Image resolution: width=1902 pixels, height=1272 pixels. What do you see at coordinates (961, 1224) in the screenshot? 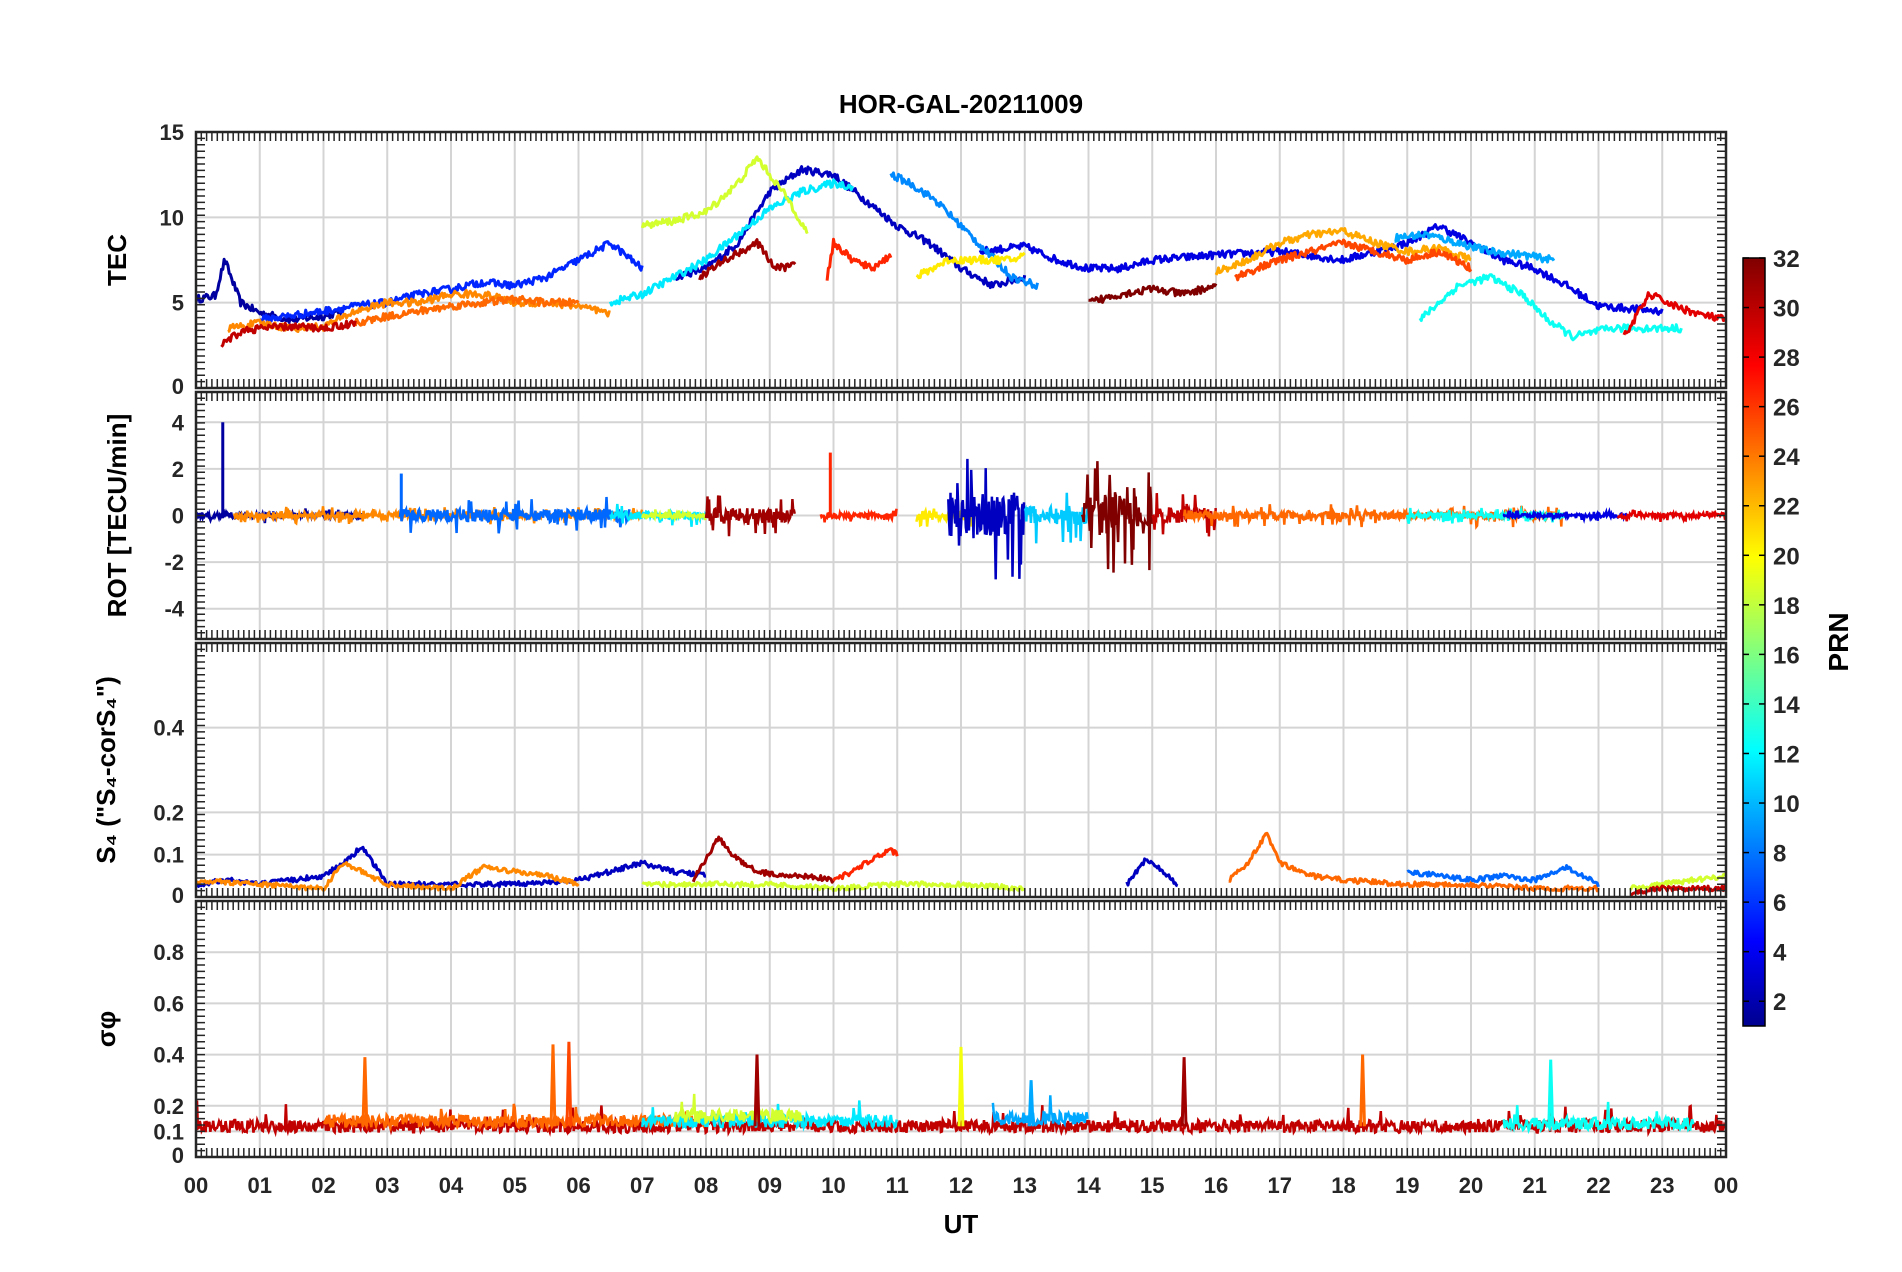
I see `x-axis-label: UT` at bounding box center [961, 1224].